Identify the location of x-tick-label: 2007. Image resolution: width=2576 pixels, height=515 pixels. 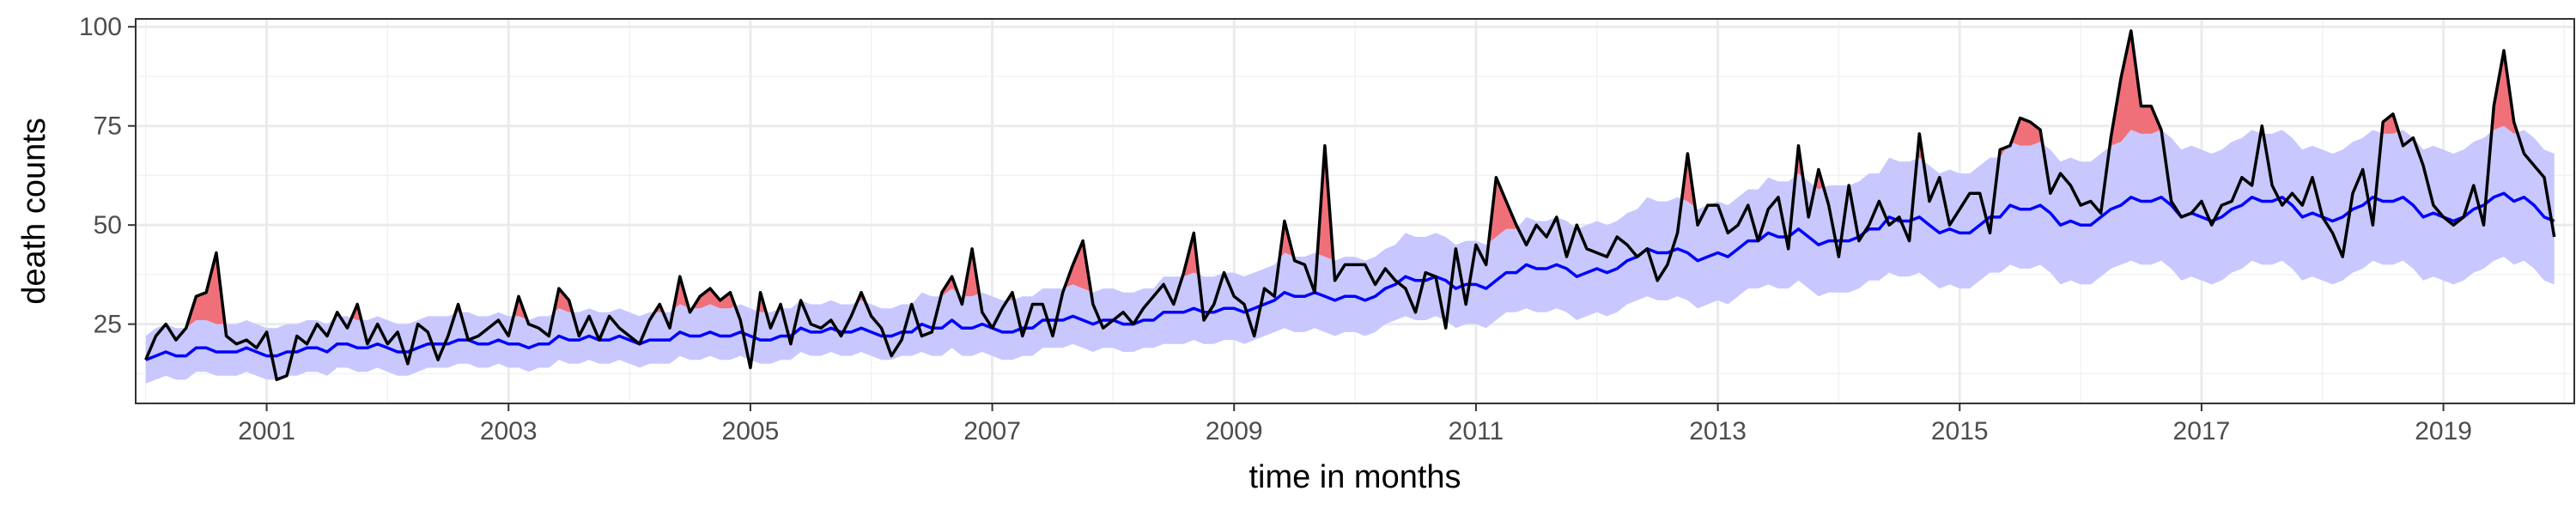
(992, 431).